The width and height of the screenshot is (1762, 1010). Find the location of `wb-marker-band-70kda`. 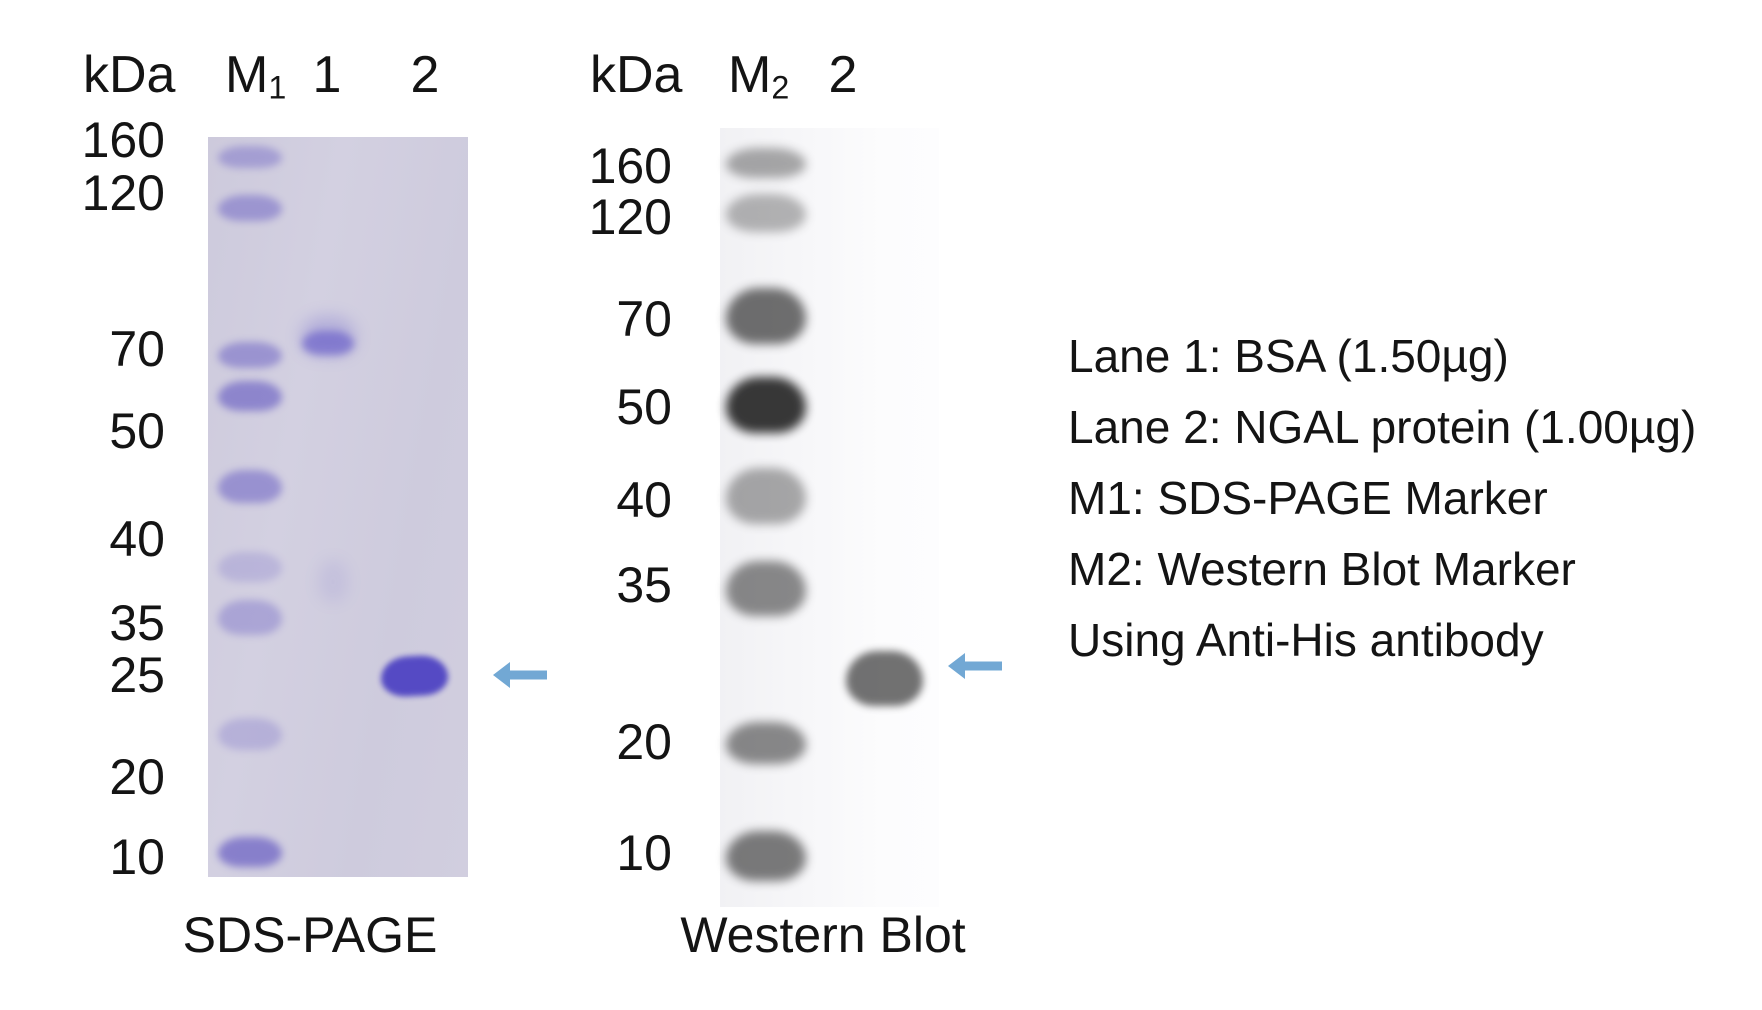

wb-marker-band-70kda is located at coordinates (766, 316).